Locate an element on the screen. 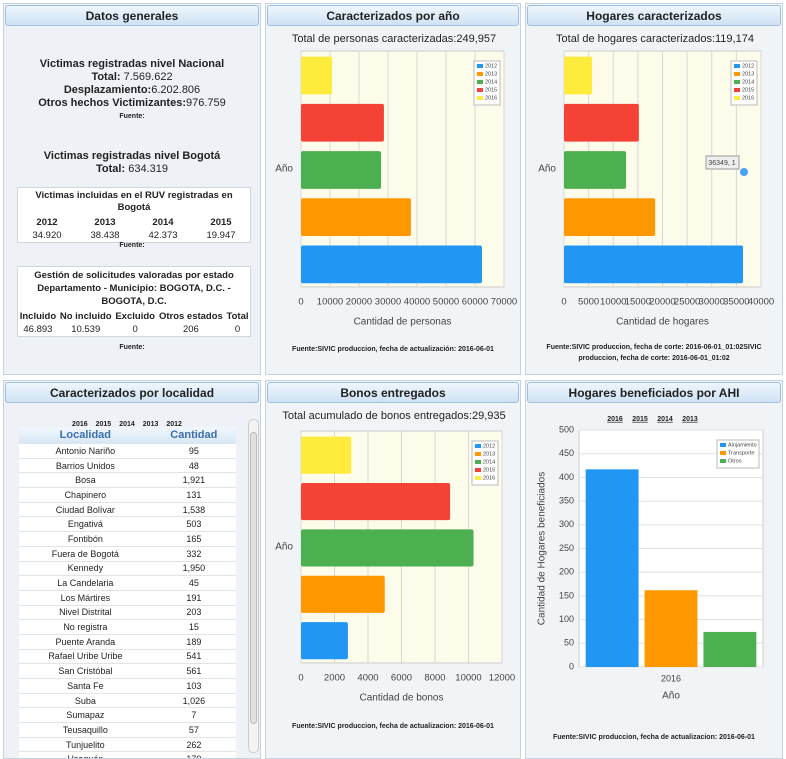  table: 2012 2013 2014 2015 34.920 38.438 42.373 19.947 is located at coordinates (134, 229).